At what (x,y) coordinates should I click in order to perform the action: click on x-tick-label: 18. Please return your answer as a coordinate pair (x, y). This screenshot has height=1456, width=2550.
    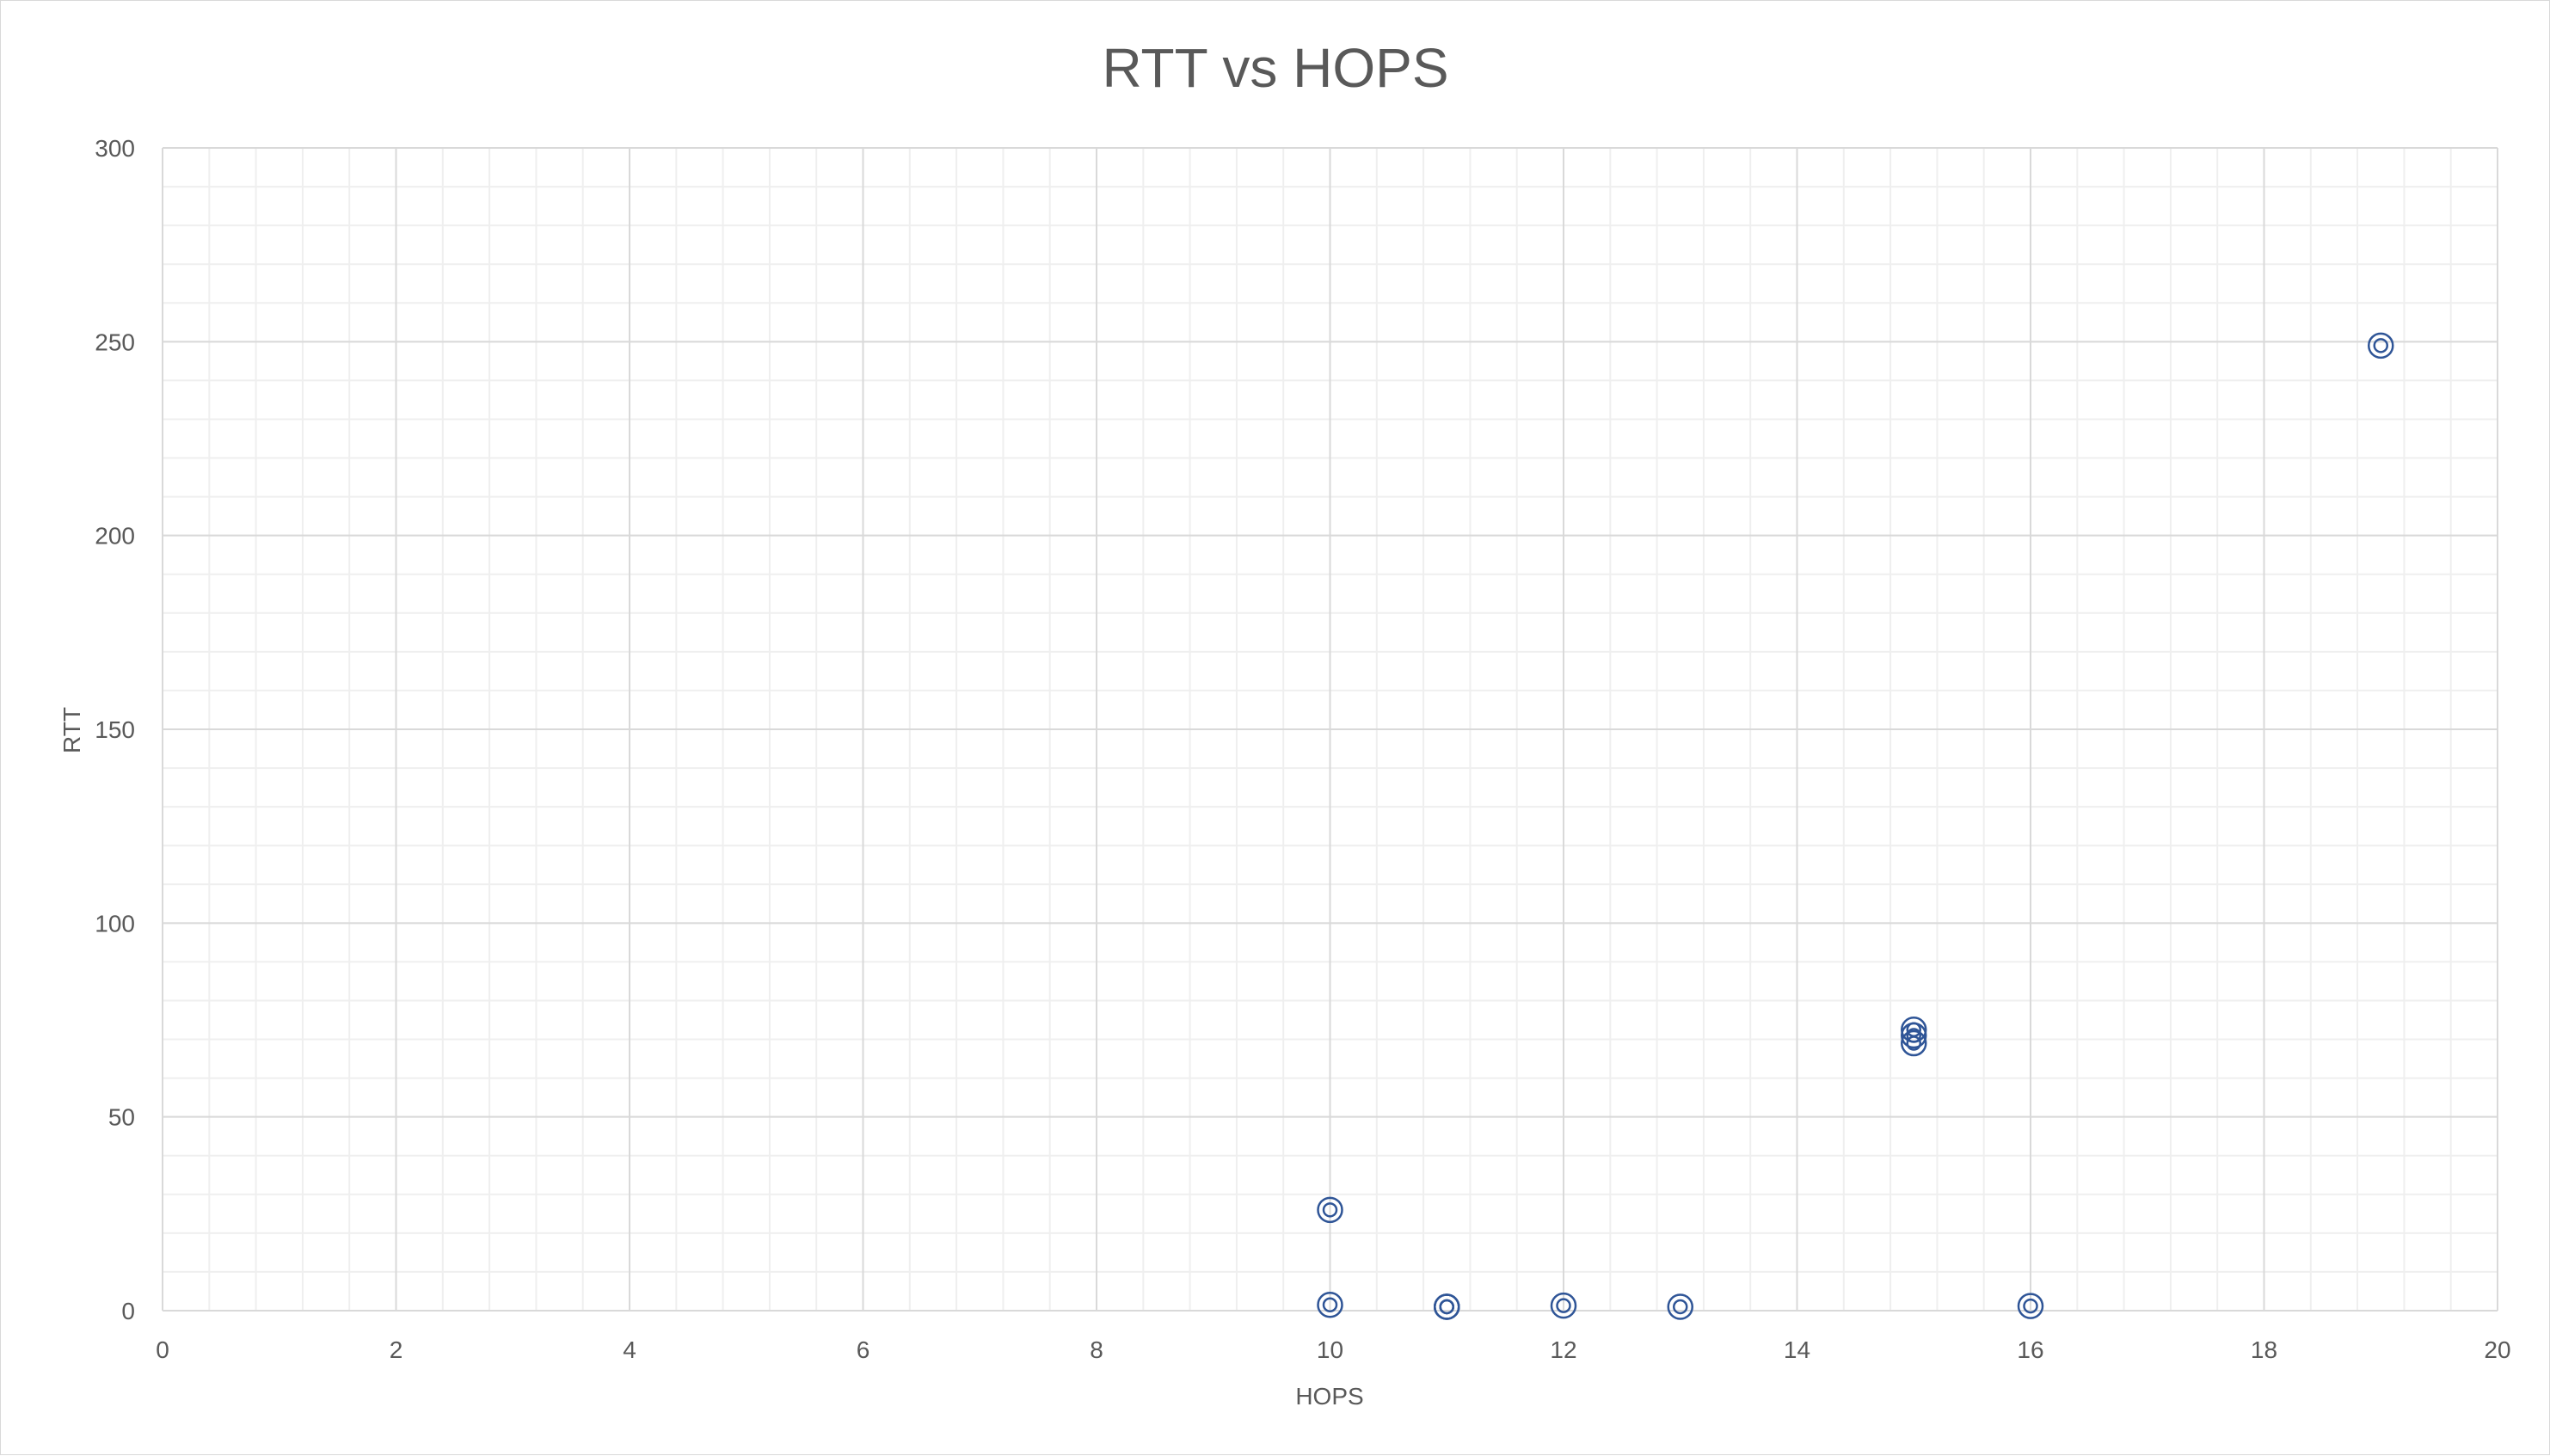
    Looking at the image, I should click on (2264, 1350).